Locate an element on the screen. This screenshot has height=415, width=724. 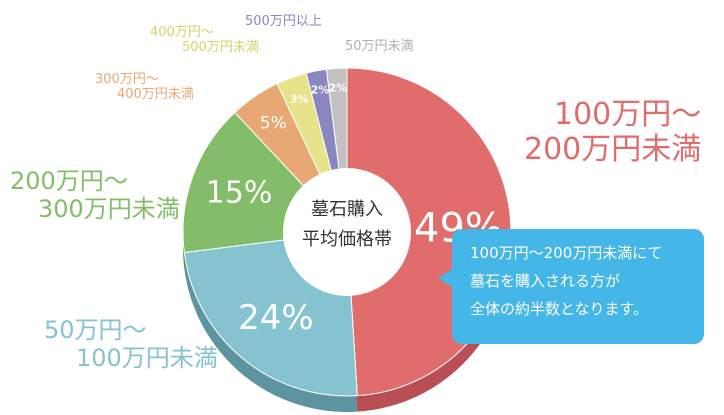
legend-label-line: 50万円〜 is located at coordinates (95, 330).